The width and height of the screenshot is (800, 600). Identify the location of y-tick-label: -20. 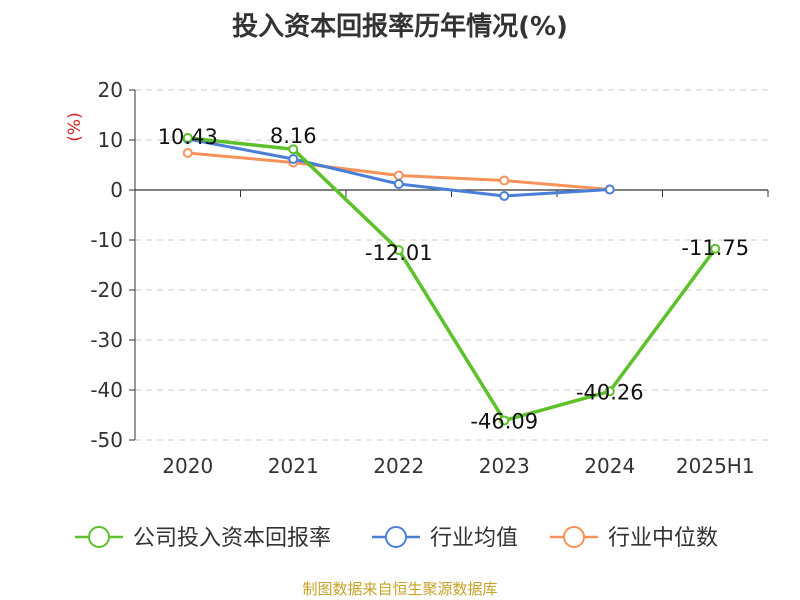
(106, 290).